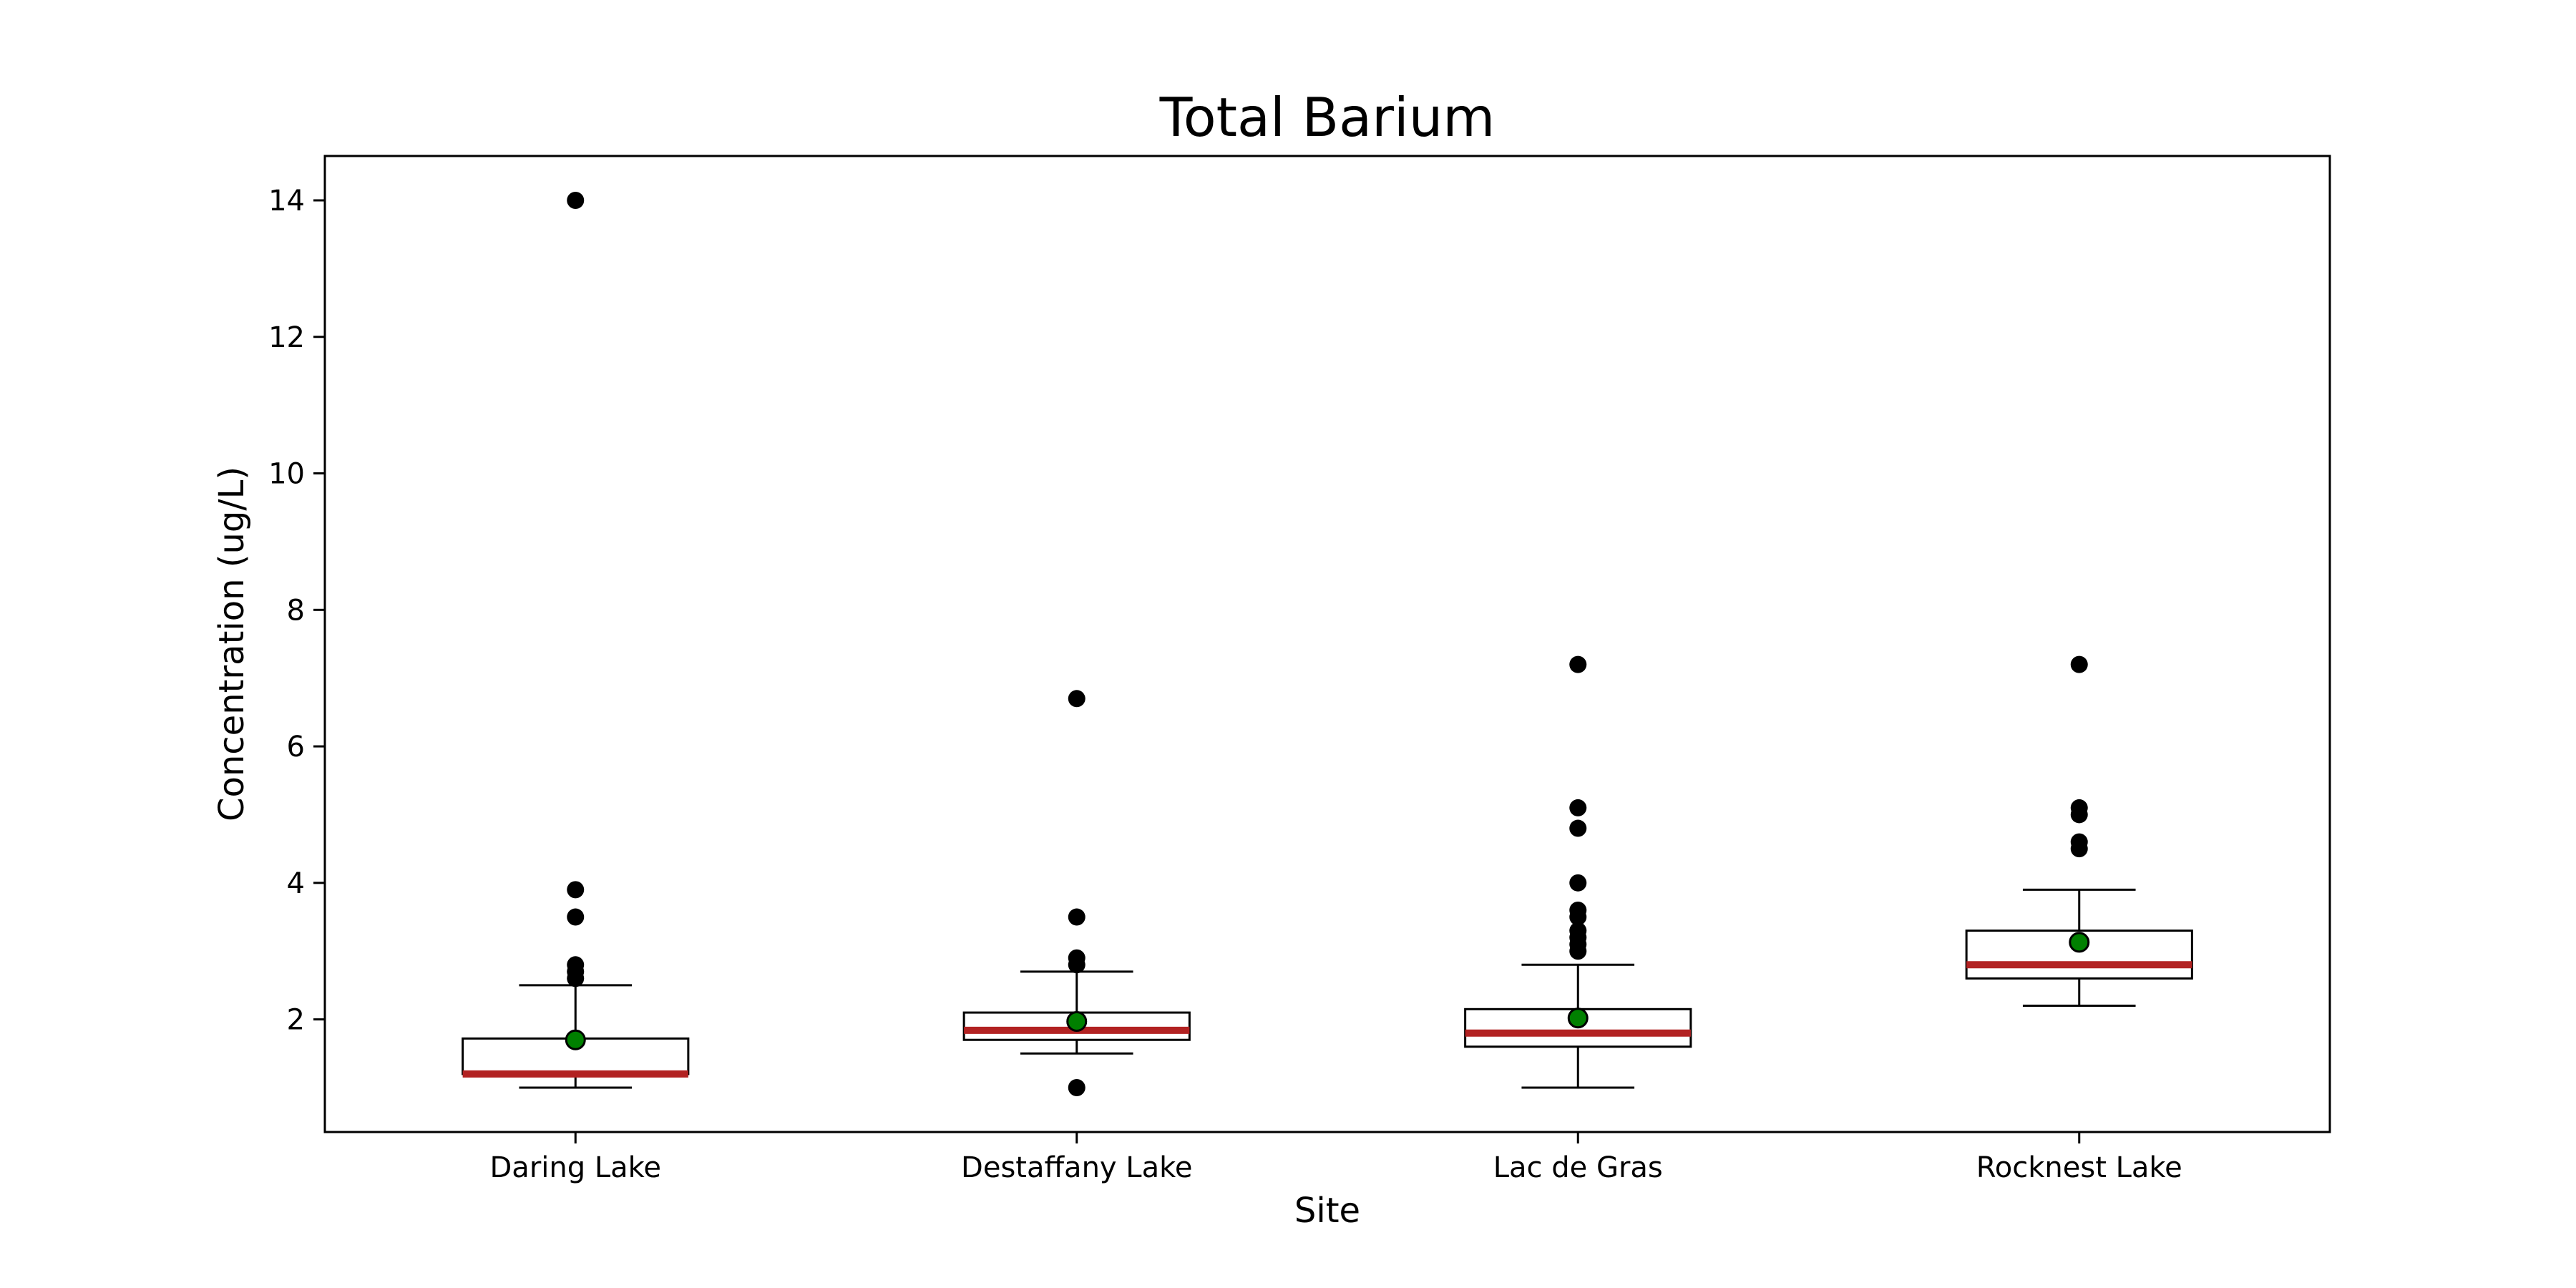 The width and height of the screenshot is (2576, 1288). Describe the element at coordinates (1076, 1167) in the screenshot. I see `x-tick-label: Destaffany Lake` at that location.